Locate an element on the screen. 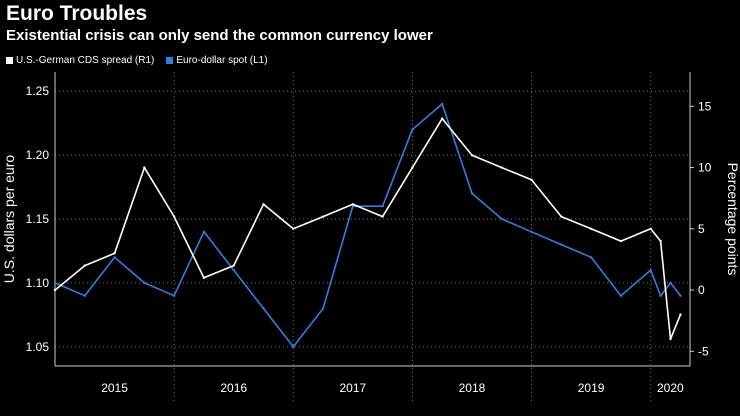 The height and width of the screenshot is (416, 740). y-right-tick-label: 10 is located at coordinates (705, 168).